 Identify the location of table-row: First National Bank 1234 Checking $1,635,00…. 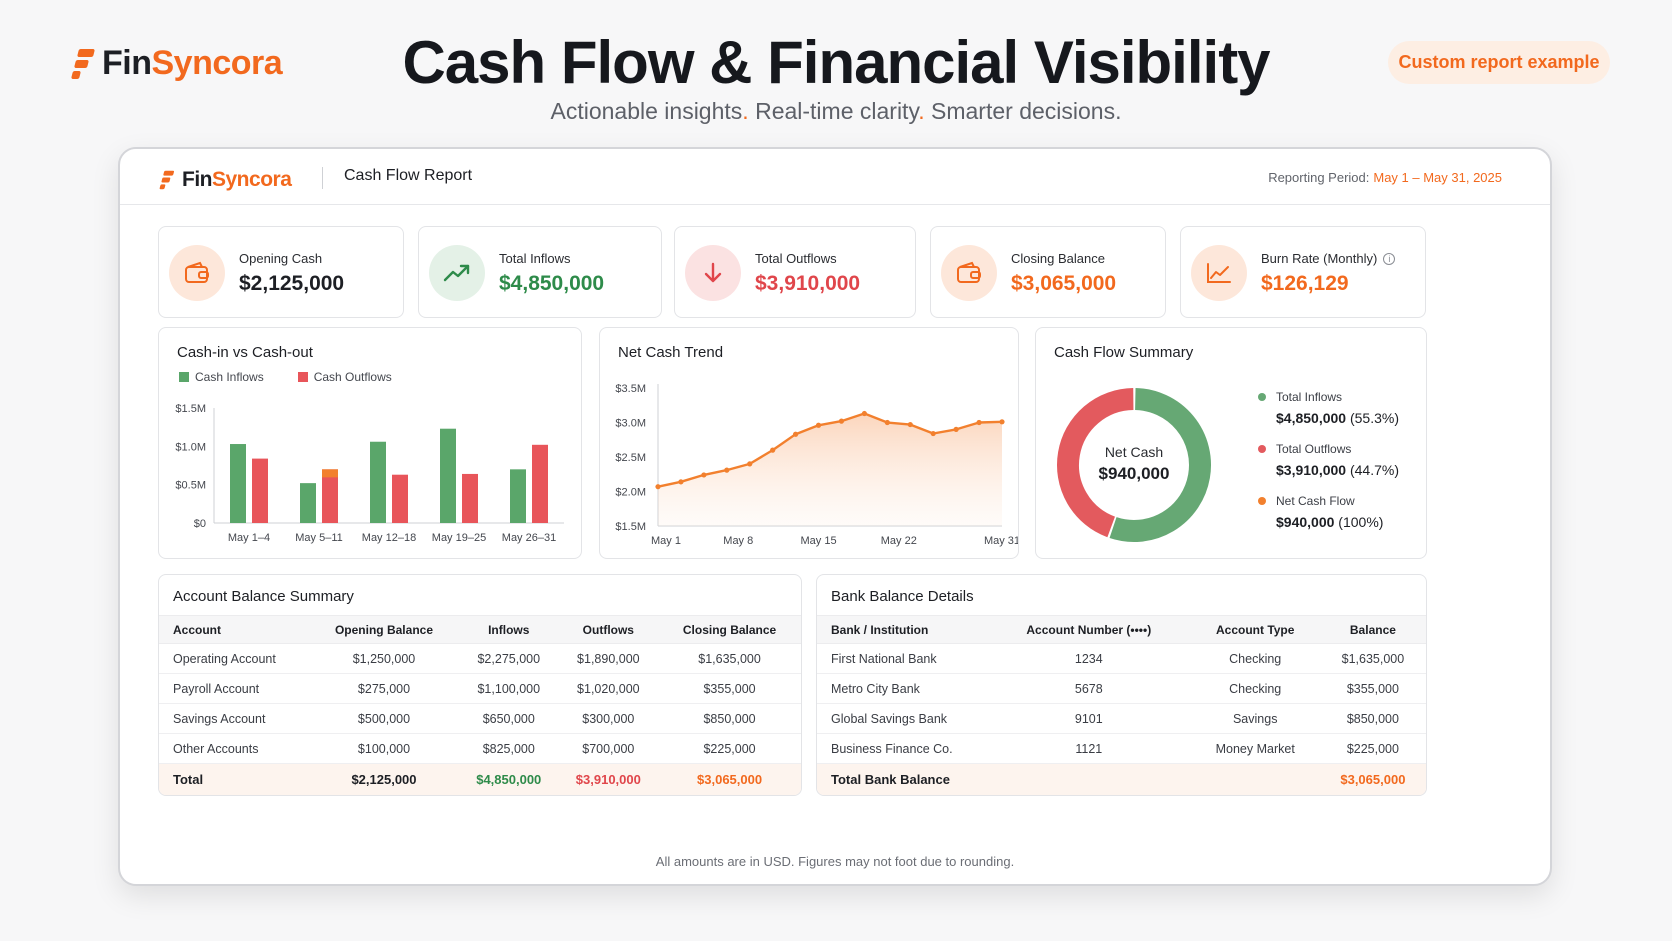
(1121, 658).